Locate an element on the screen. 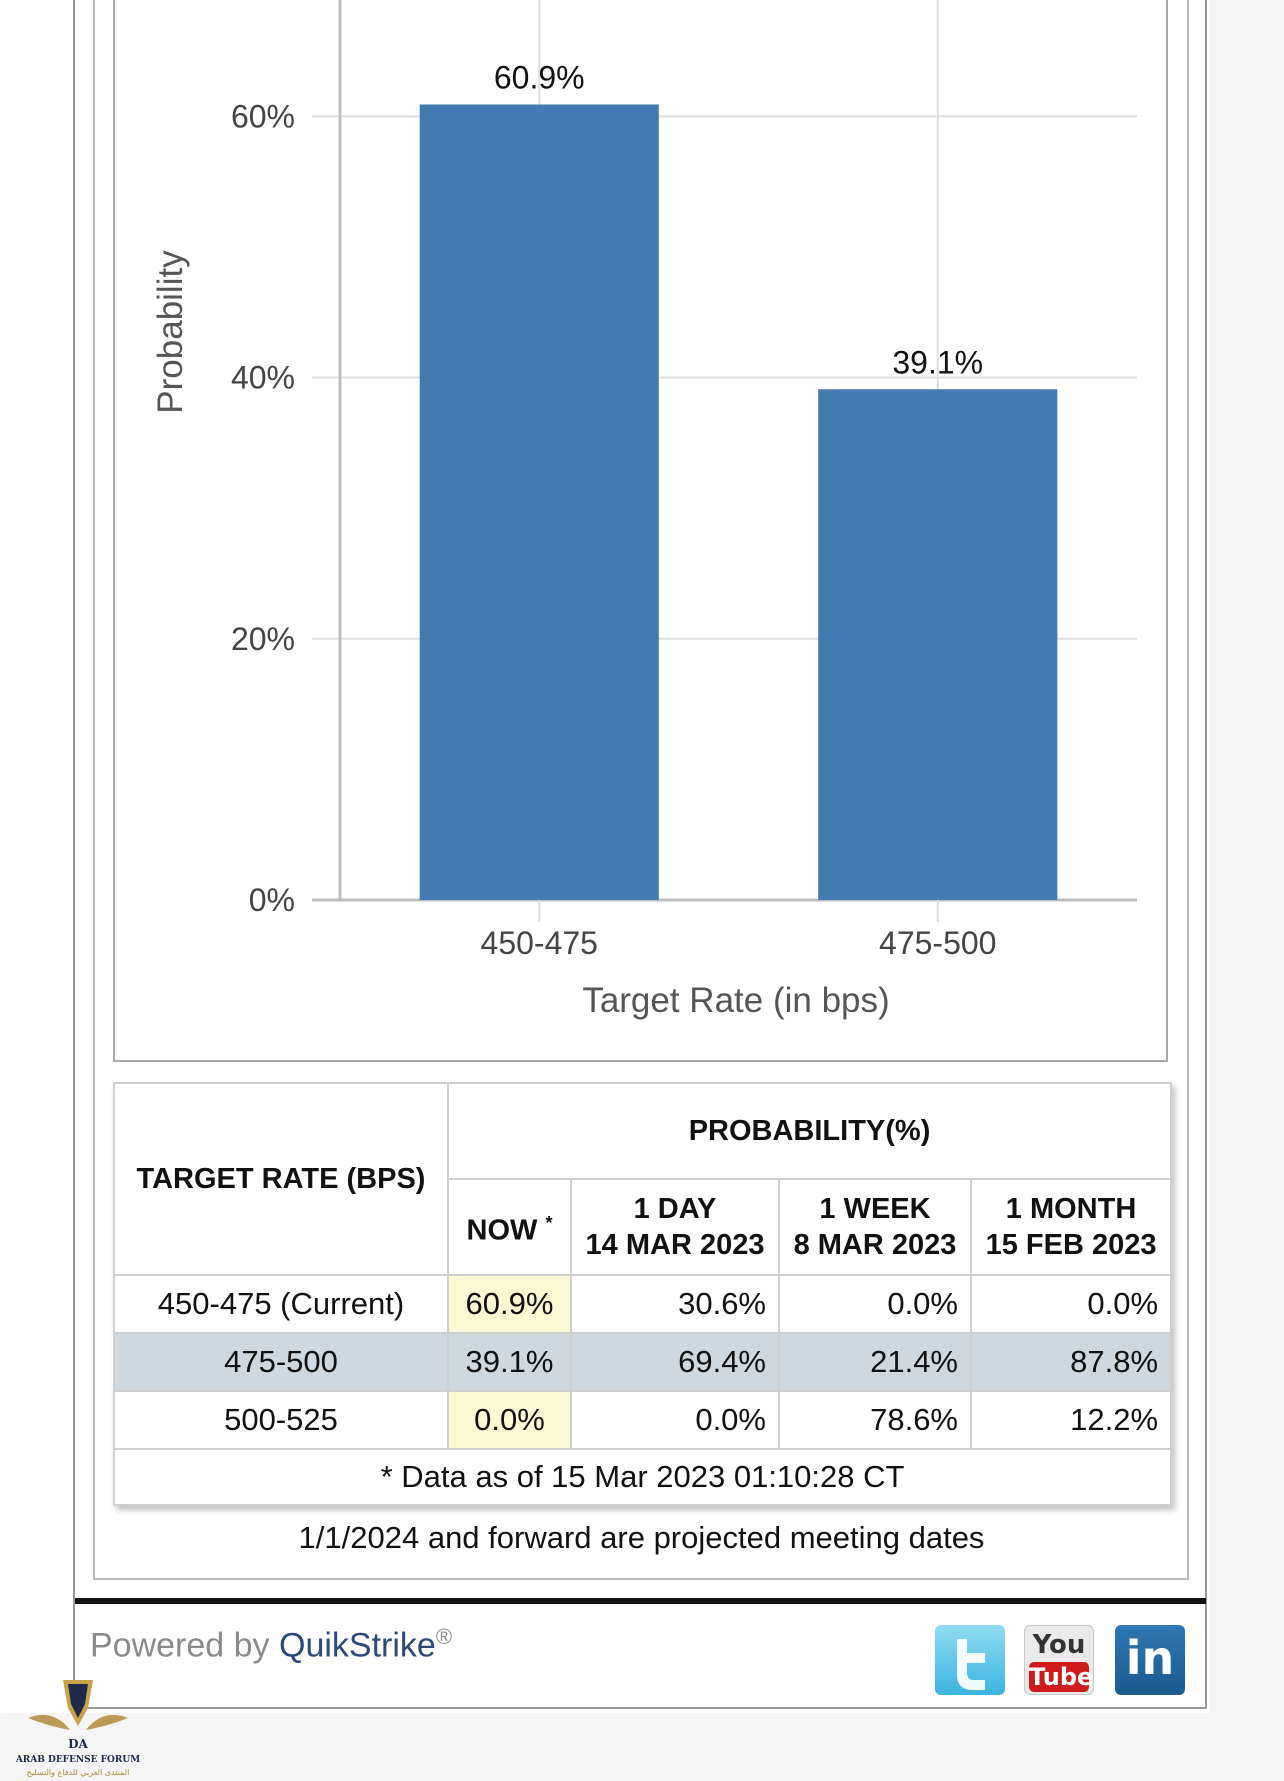 The width and height of the screenshot is (1284, 1781). table-row: 450-475 (Current) 60.9% 30.6% 0.0% 0.0% is located at coordinates (643, 1304).